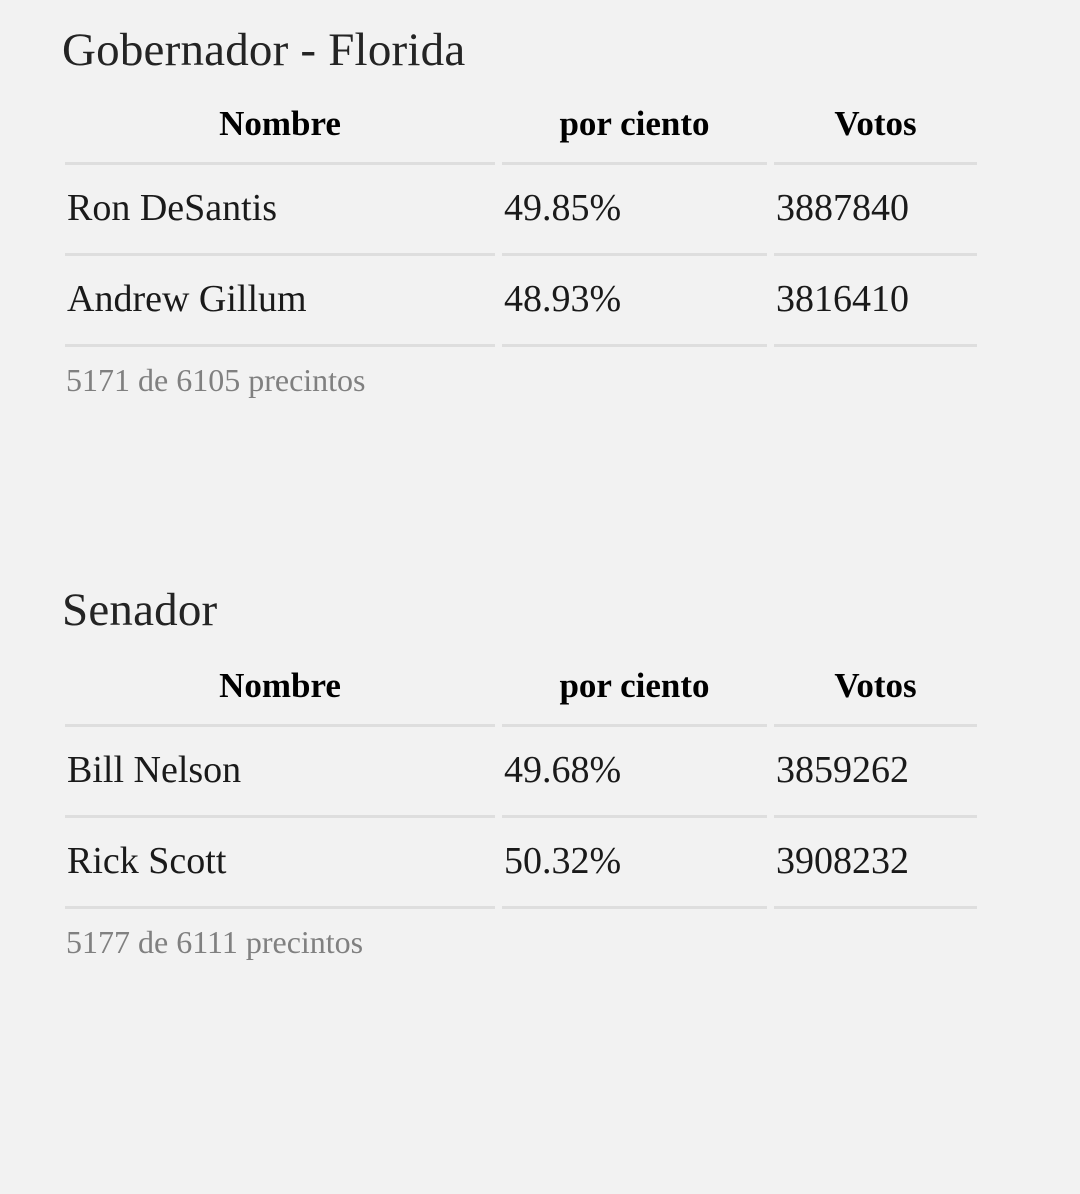 This screenshot has width=1080, height=1194. What do you see at coordinates (280, 863) in the screenshot?
I see `candidate-name: Rick Scott` at bounding box center [280, 863].